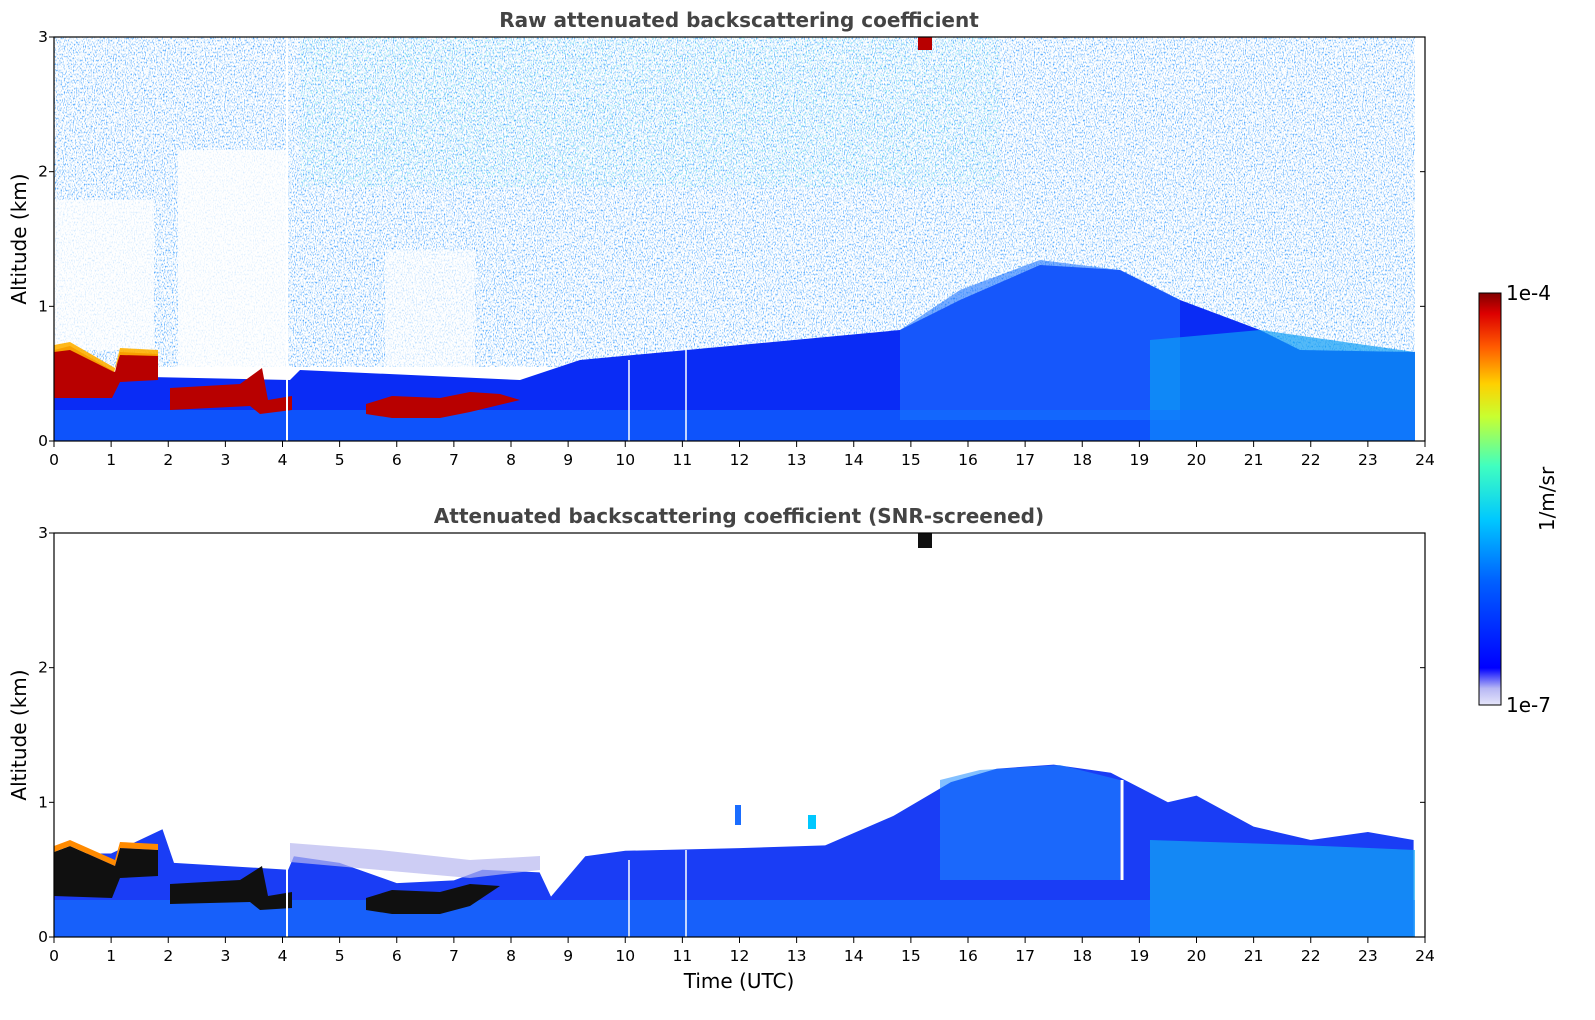  Describe the element at coordinates (1518, 499) in the screenshot. I see `colorbar: 1e-4 1e-7 1/m/sr` at that location.